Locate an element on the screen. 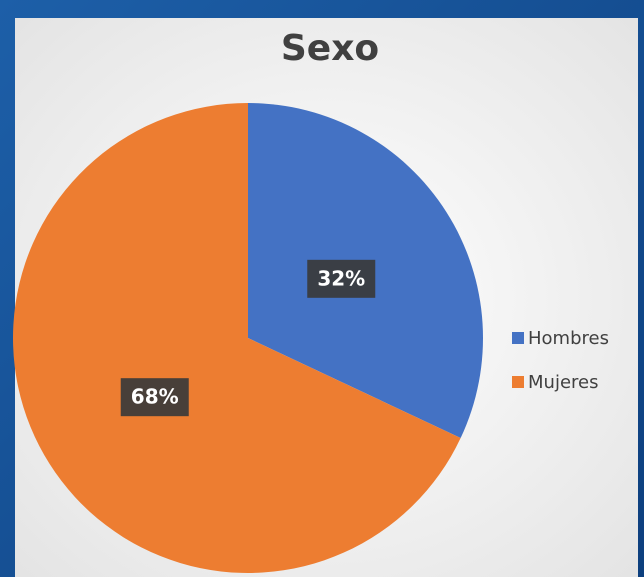 The width and height of the screenshot is (644, 577). legend-label: Mujeres is located at coordinates (563, 382).